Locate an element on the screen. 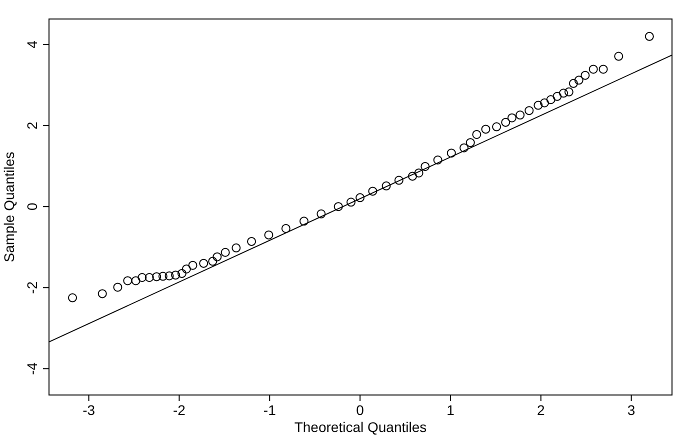 The image size is (680, 435). y-tick-label: -2 is located at coordinates (32, 287).